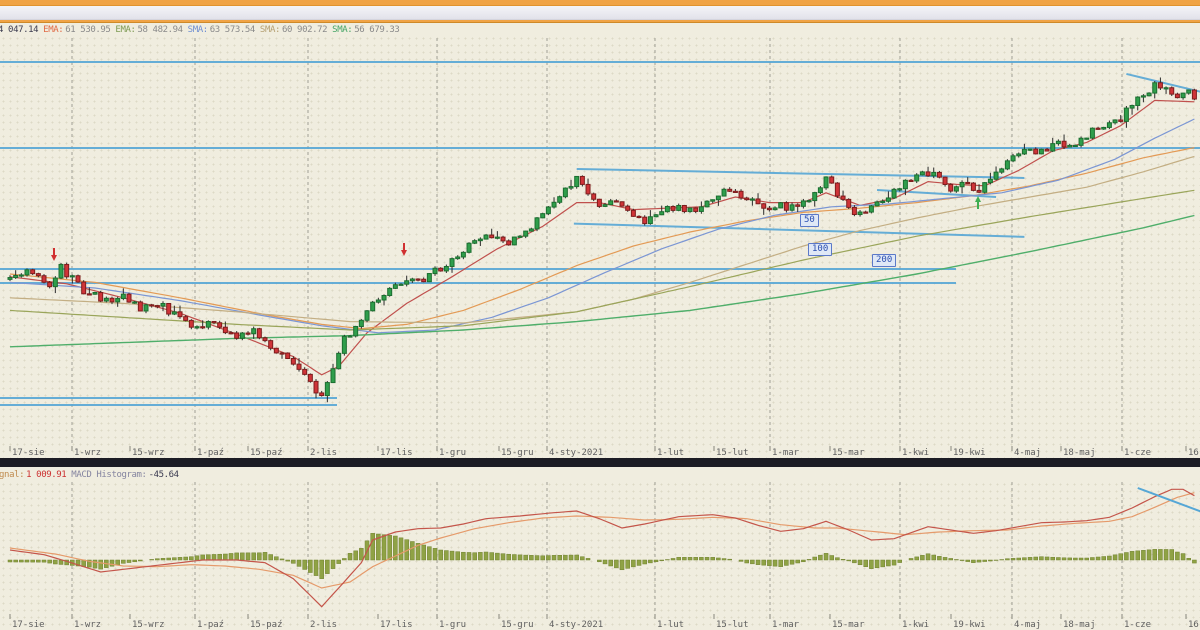 This screenshot has height=630, width=1200. I want to click on legend-ema1-value: 61 530.95, so click(88, 30).